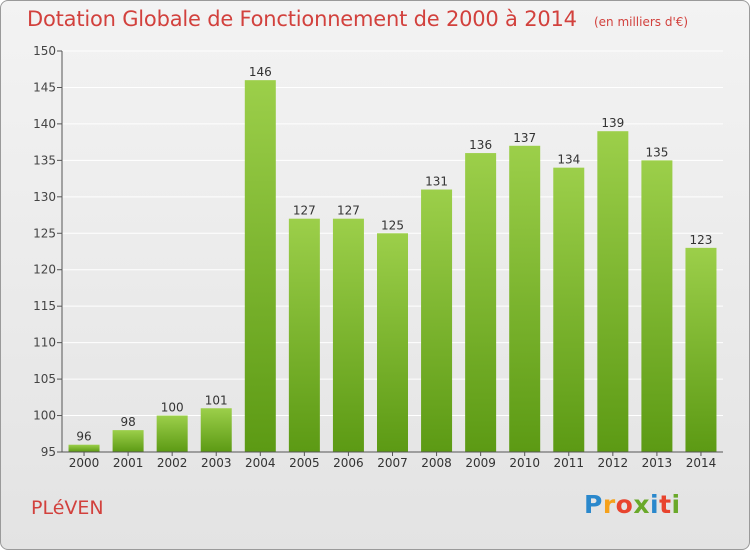  Describe the element at coordinates (44, 270) in the screenshot. I see `y-tick-label: 120` at that location.